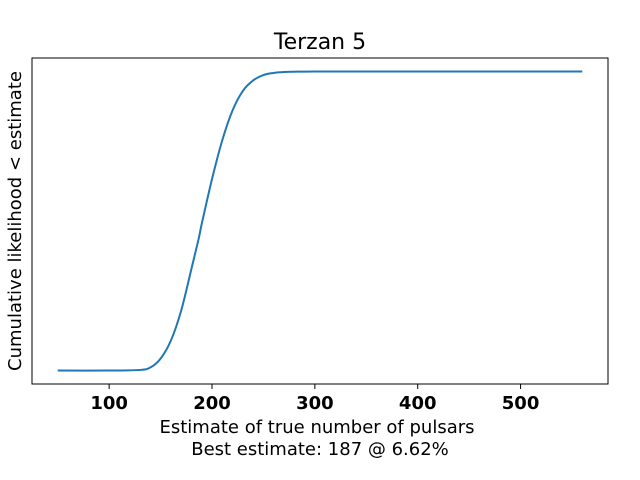  Describe the element at coordinates (315, 403) in the screenshot. I see `x-tick-label: 300` at that location.